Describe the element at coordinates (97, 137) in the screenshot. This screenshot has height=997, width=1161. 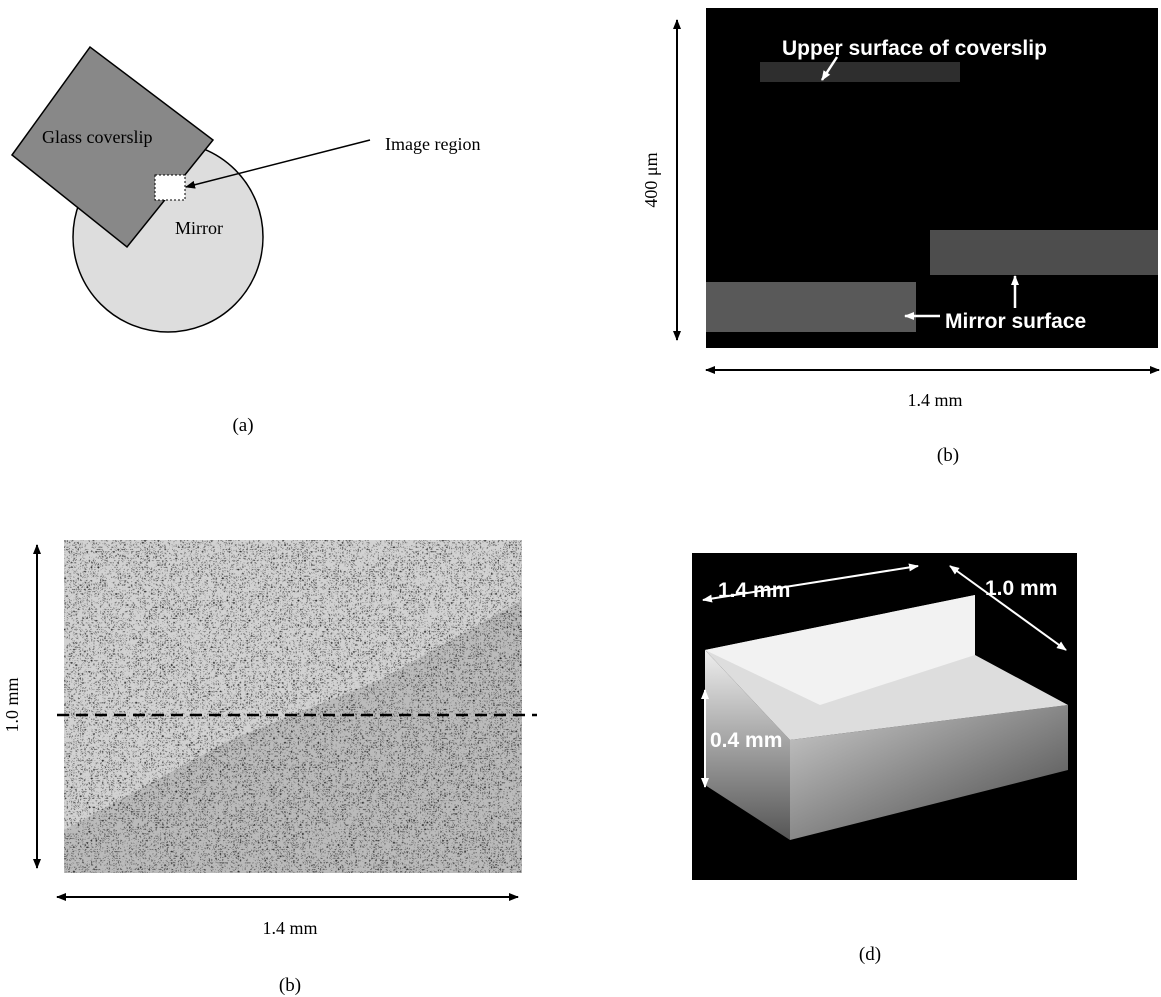
I see `annotation: Glass coverslip` at that location.